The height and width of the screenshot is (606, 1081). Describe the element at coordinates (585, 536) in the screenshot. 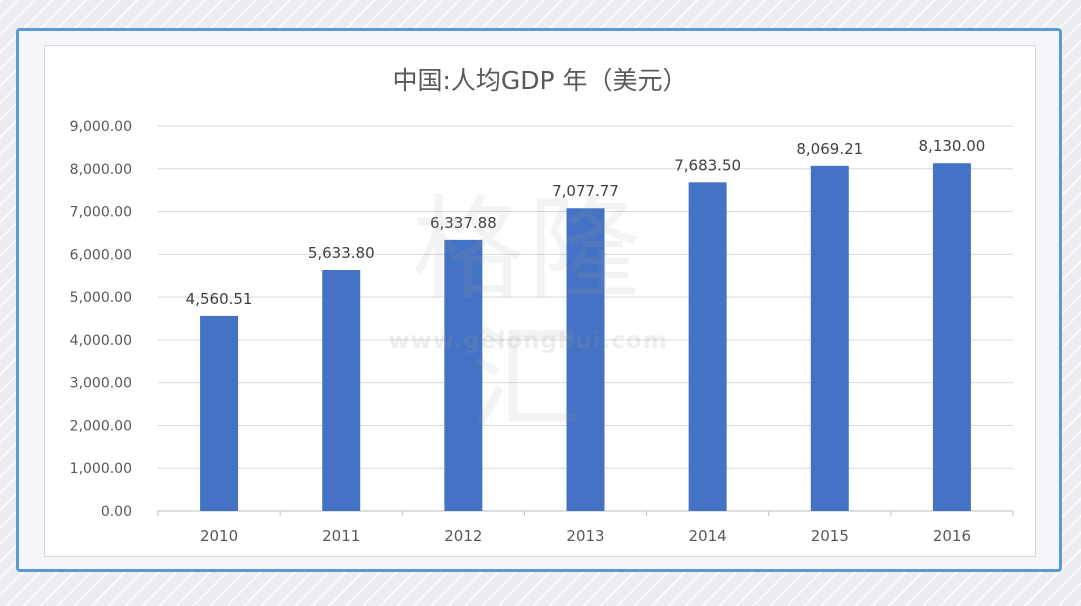

I see `x-tick-label: 2013` at that location.